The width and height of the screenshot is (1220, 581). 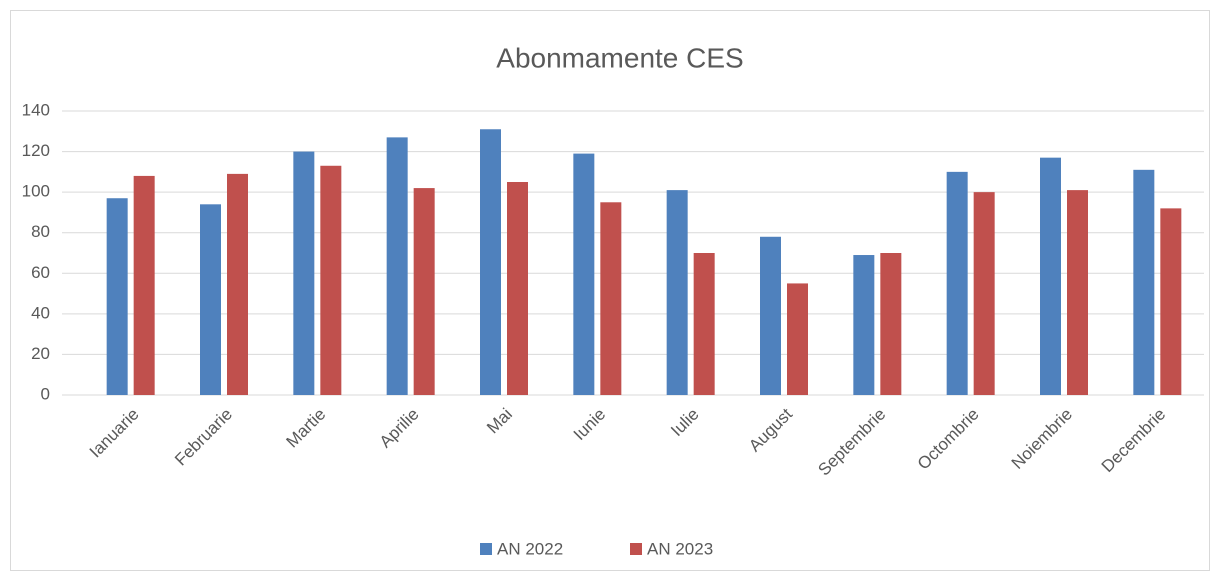 I want to click on y-tick-label: 80, so click(x=40, y=231).